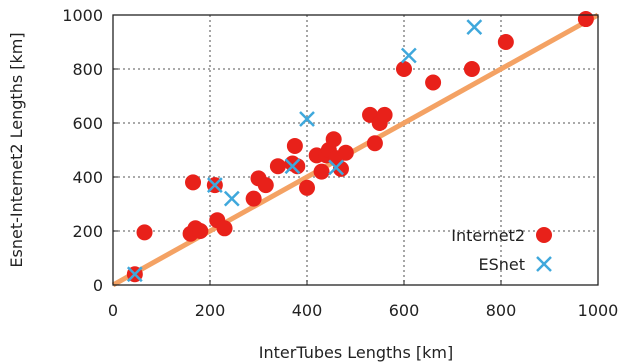  Describe the element at coordinates (501, 264) in the screenshot. I see `legend-label-esnet: ESnet` at that location.